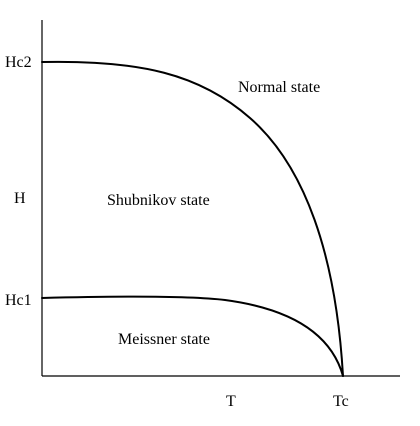 The image size is (420, 426). I want to click on hc1-curve, so click(192, 336).